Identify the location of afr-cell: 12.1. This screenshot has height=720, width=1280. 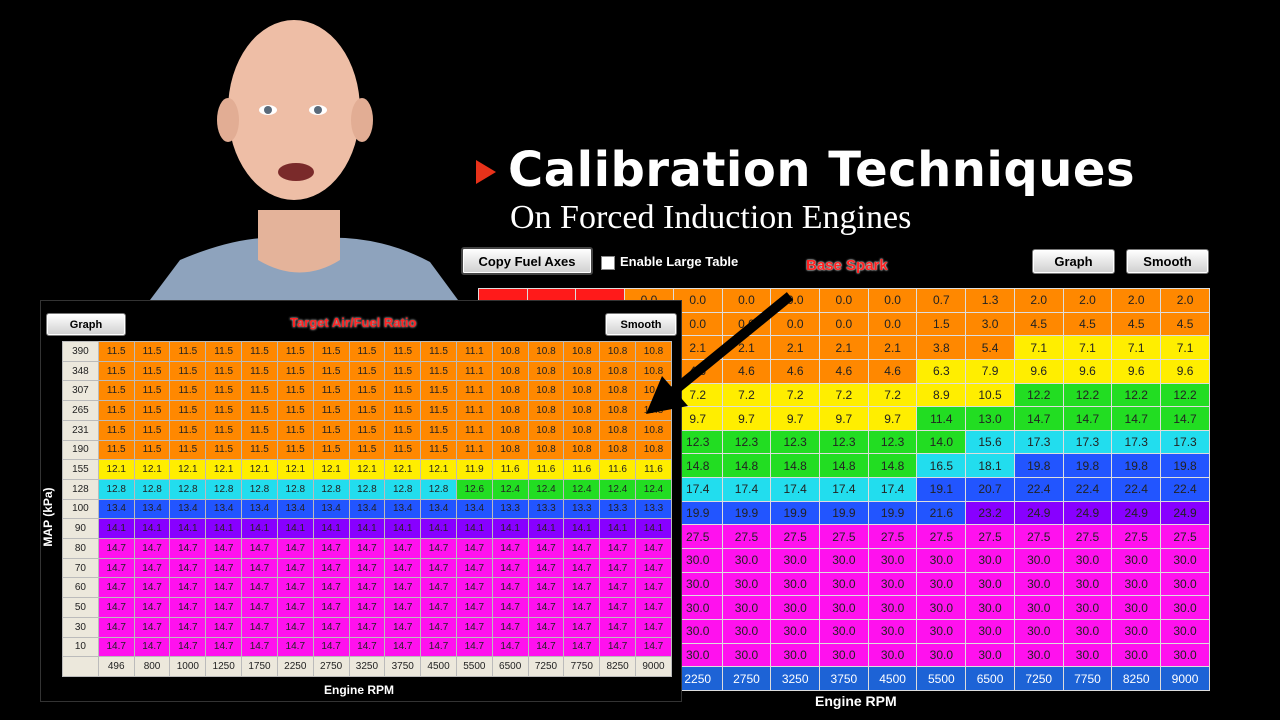
(116, 469).